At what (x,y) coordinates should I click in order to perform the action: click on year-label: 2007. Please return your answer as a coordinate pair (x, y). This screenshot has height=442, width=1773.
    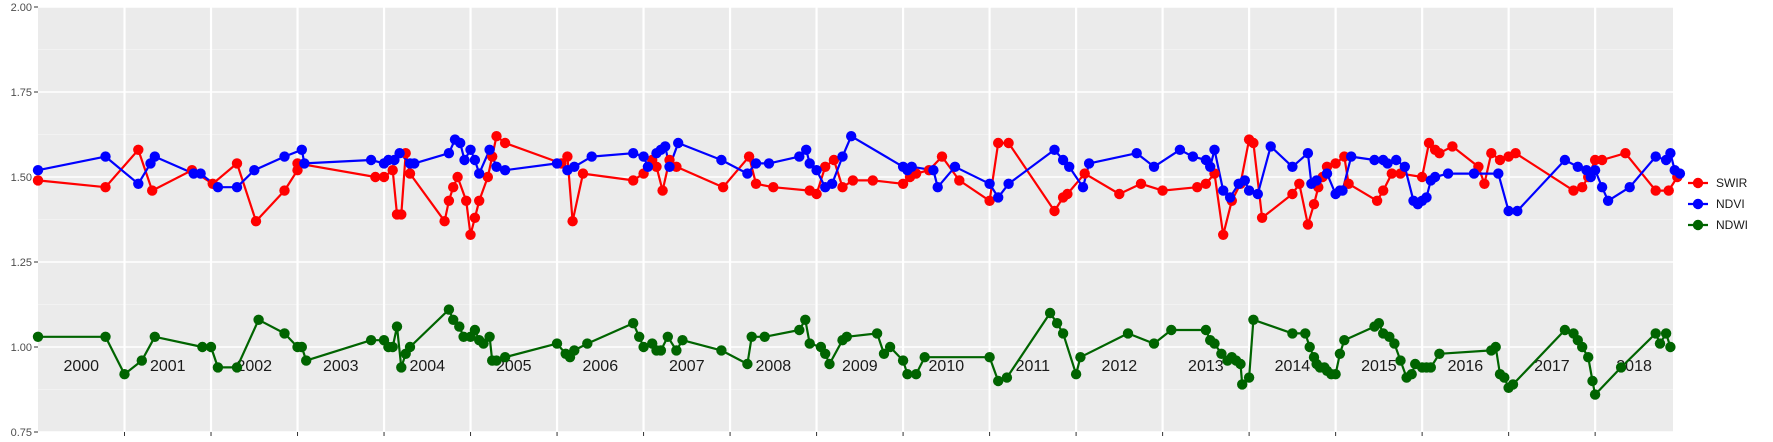
    Looking at the image, I should click on (687, 366).